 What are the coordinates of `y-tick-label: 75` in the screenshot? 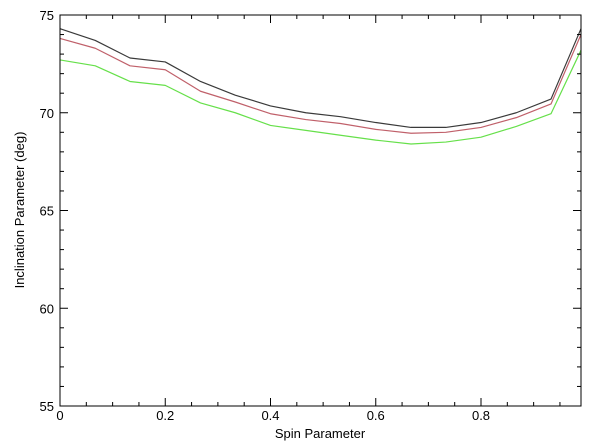 It's located at (47, 15).